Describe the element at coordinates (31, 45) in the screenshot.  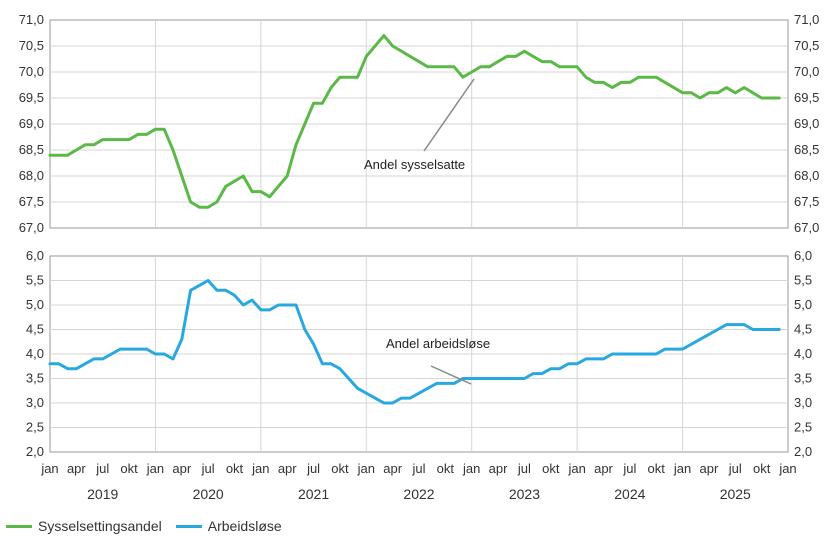
I see `y-tick-label-left: 70,5` at that location.